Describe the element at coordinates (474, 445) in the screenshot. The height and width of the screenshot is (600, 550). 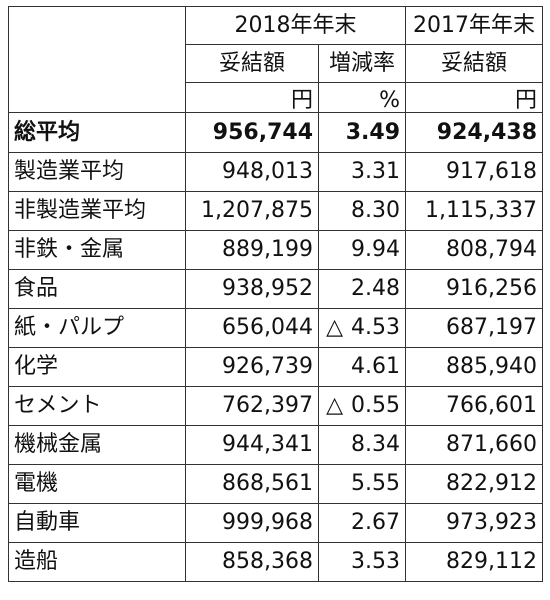
I see `amount-2017: 871,660` at that location.